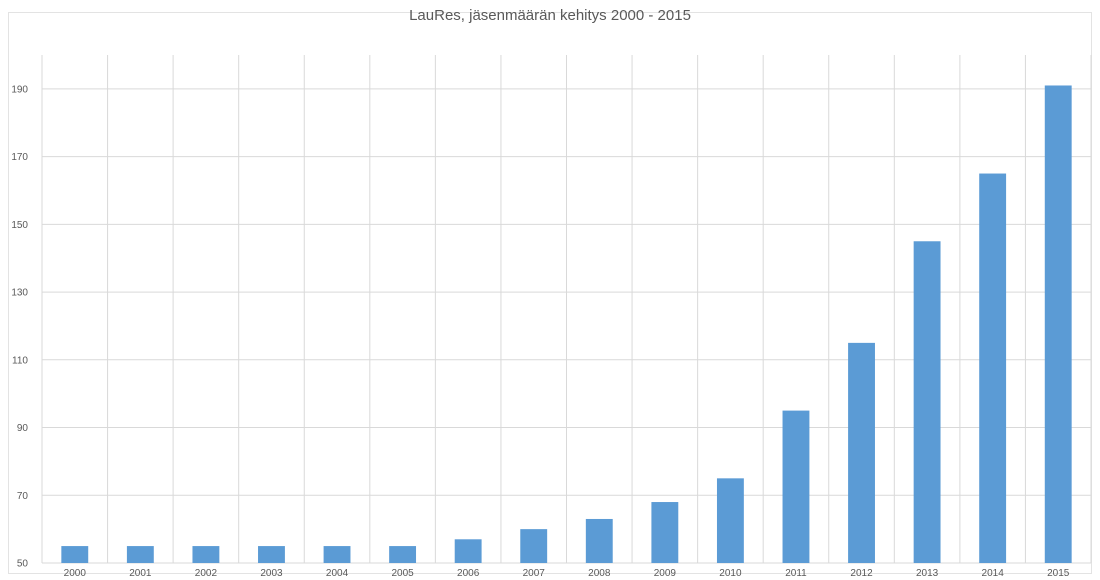  Describe the element at coordinates (206, 554) in the screenshot. I see `bar-2002` at that location.